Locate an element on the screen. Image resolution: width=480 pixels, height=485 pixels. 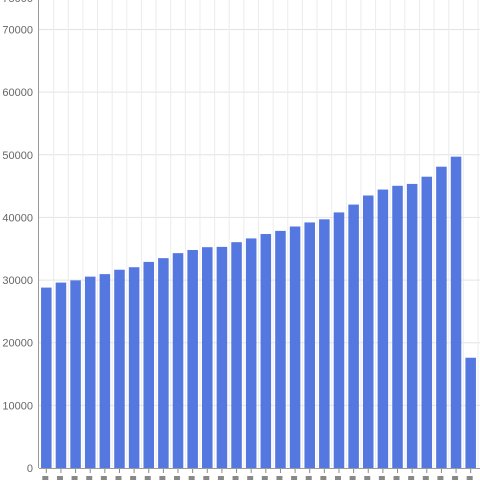
y-tick-label: 10000 is located at coordinates (17, 406).